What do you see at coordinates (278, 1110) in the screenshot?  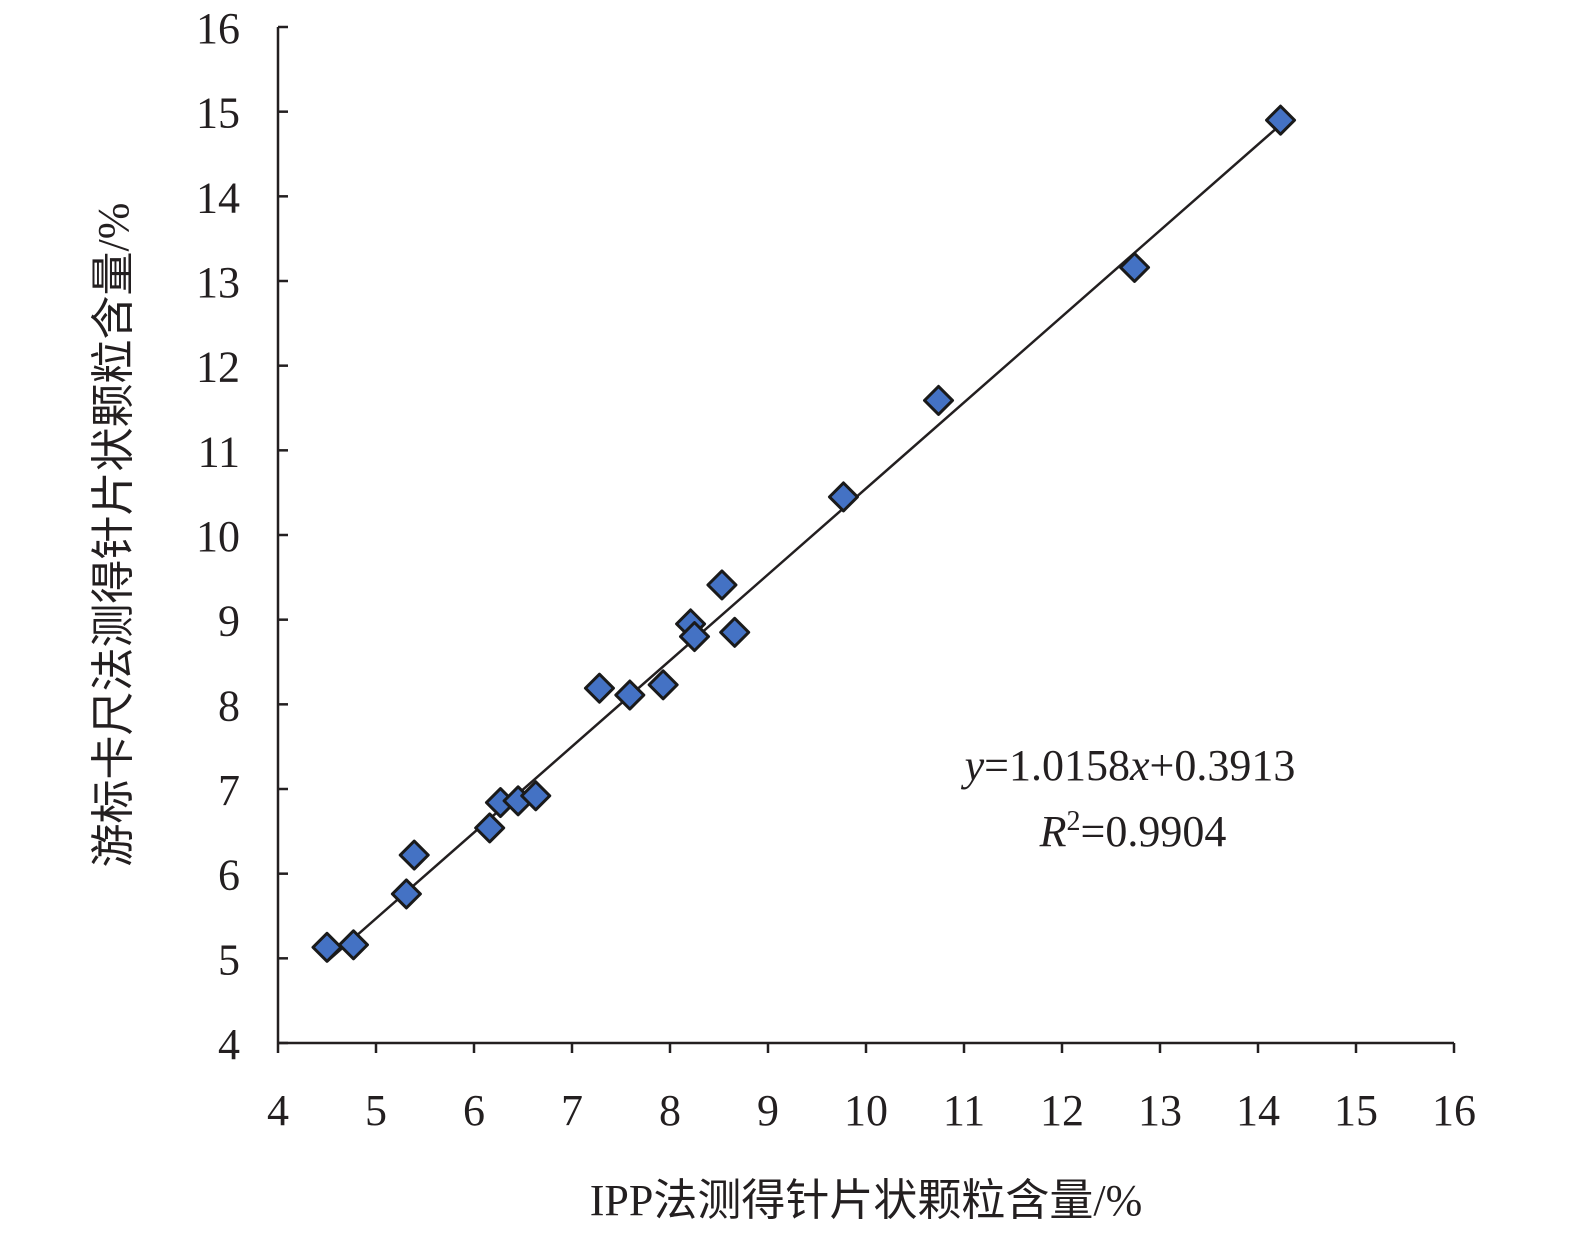 I see `x-tick-label: 4` at bounding box center [278, 1110].